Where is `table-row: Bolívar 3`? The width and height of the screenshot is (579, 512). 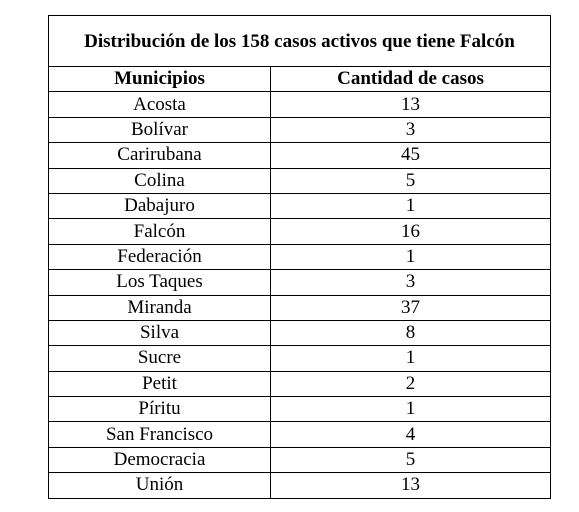 table-row: Bolívar 3 is located at coordinates (299, 130).